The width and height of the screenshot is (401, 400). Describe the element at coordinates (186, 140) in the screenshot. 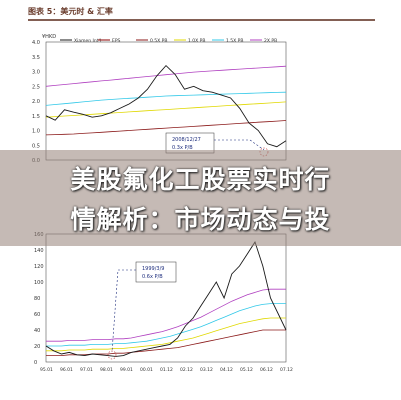

I see `annotation-date: 2008/12/27` at that location.